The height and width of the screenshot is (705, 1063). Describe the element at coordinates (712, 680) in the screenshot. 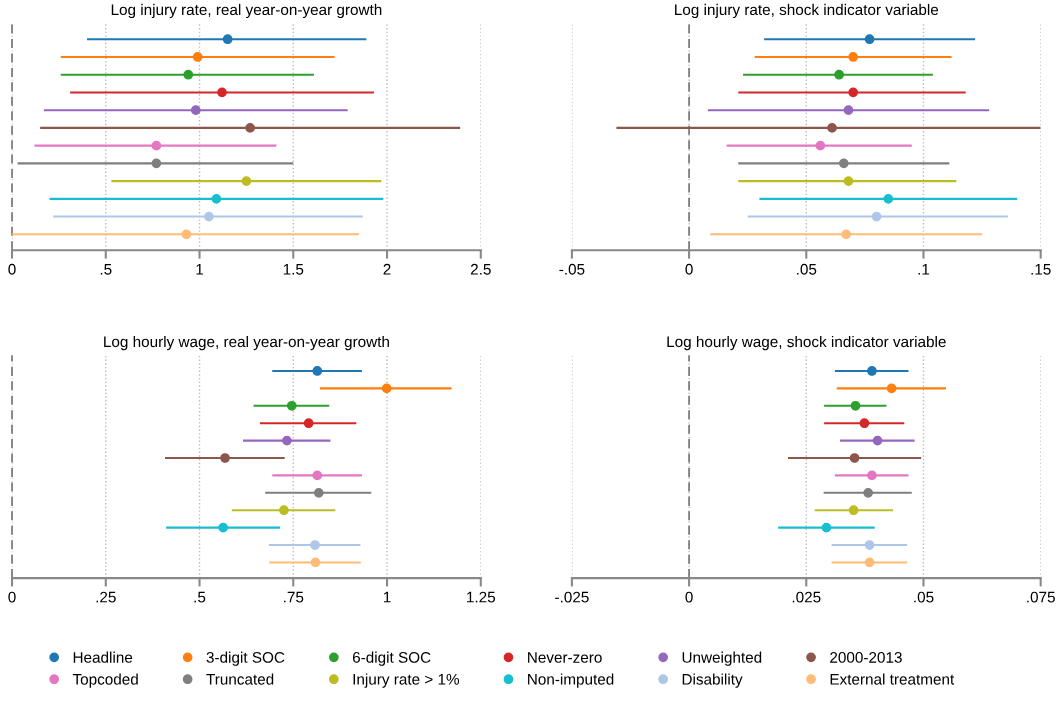

I see `legend-label: Disability` at that location.